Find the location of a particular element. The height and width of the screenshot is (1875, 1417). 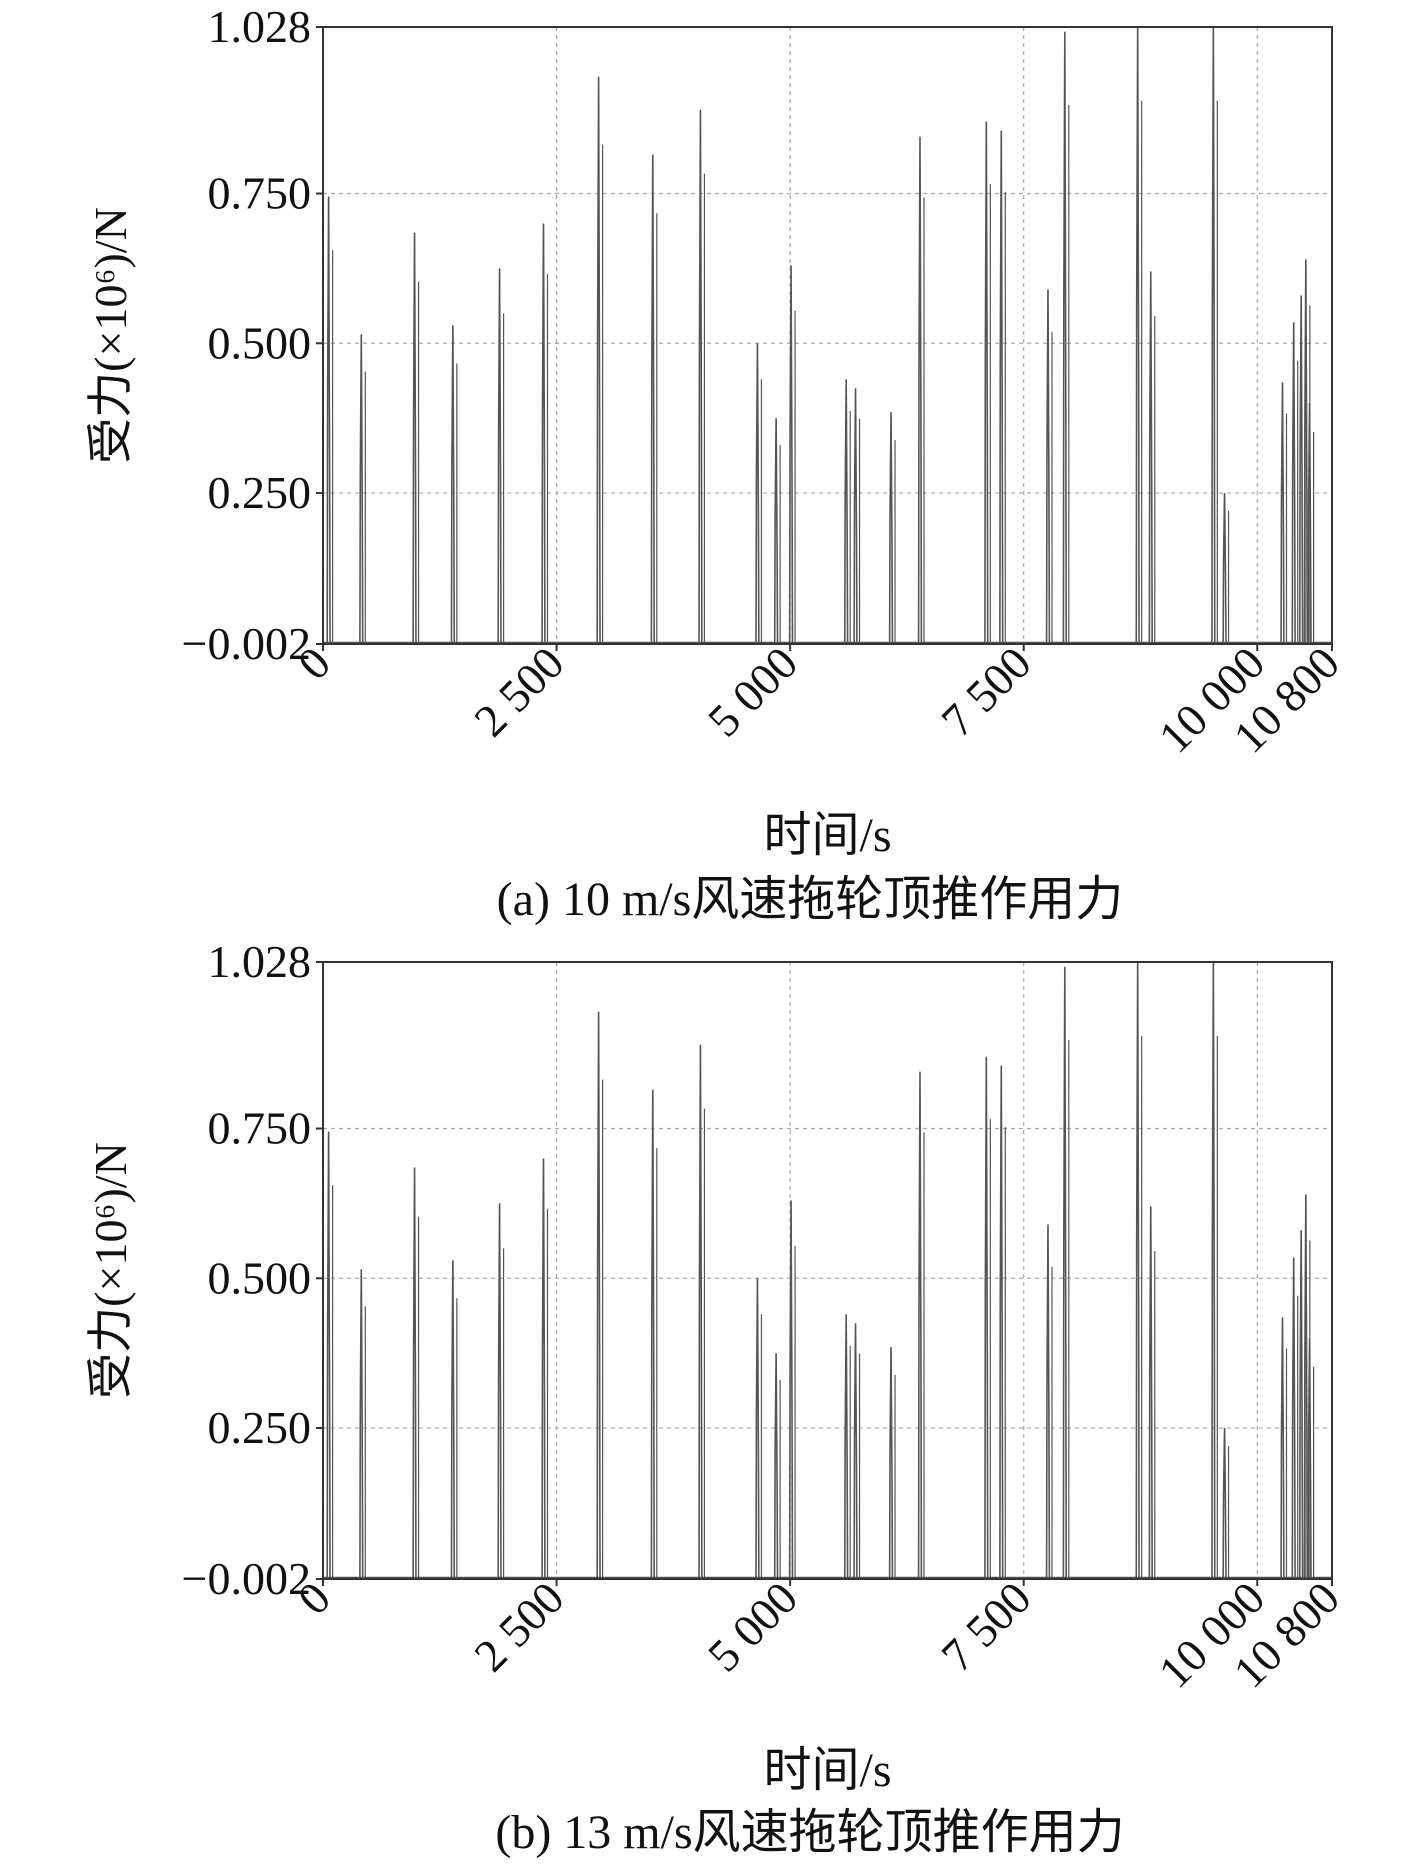

panel-caption: (a) 10 m/s风速拖轮顶推作用力 is located at coordinates (810, 899).